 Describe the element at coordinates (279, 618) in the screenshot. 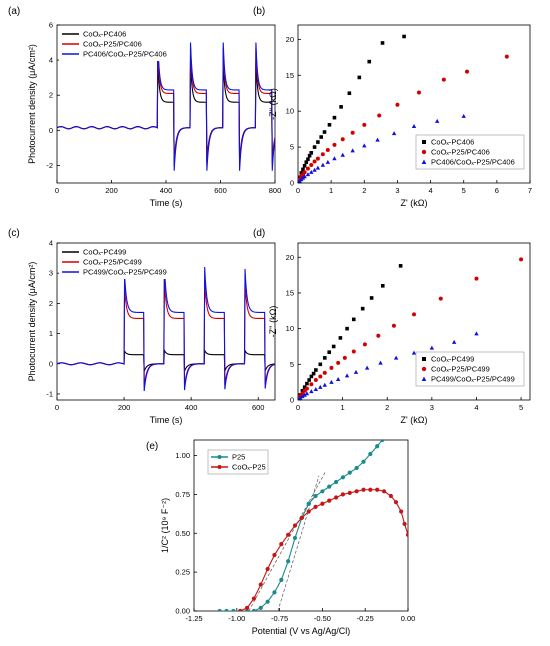

I see `x-tick-label: -0.75` at that location.